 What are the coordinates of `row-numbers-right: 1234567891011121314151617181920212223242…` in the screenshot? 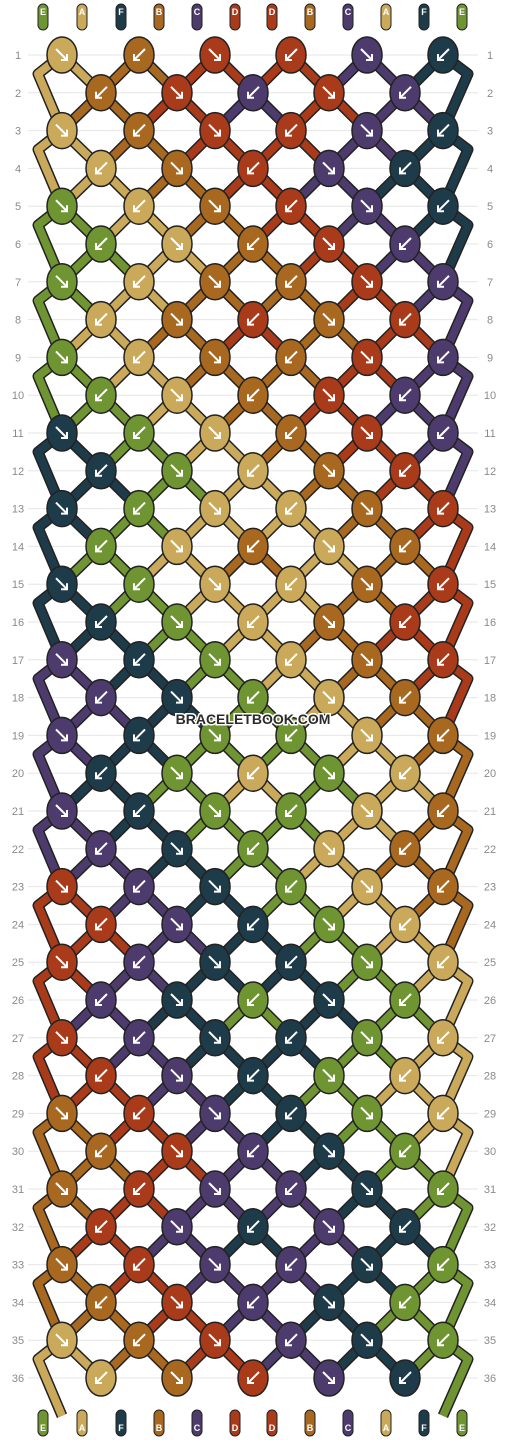 It's located at (490, 717).